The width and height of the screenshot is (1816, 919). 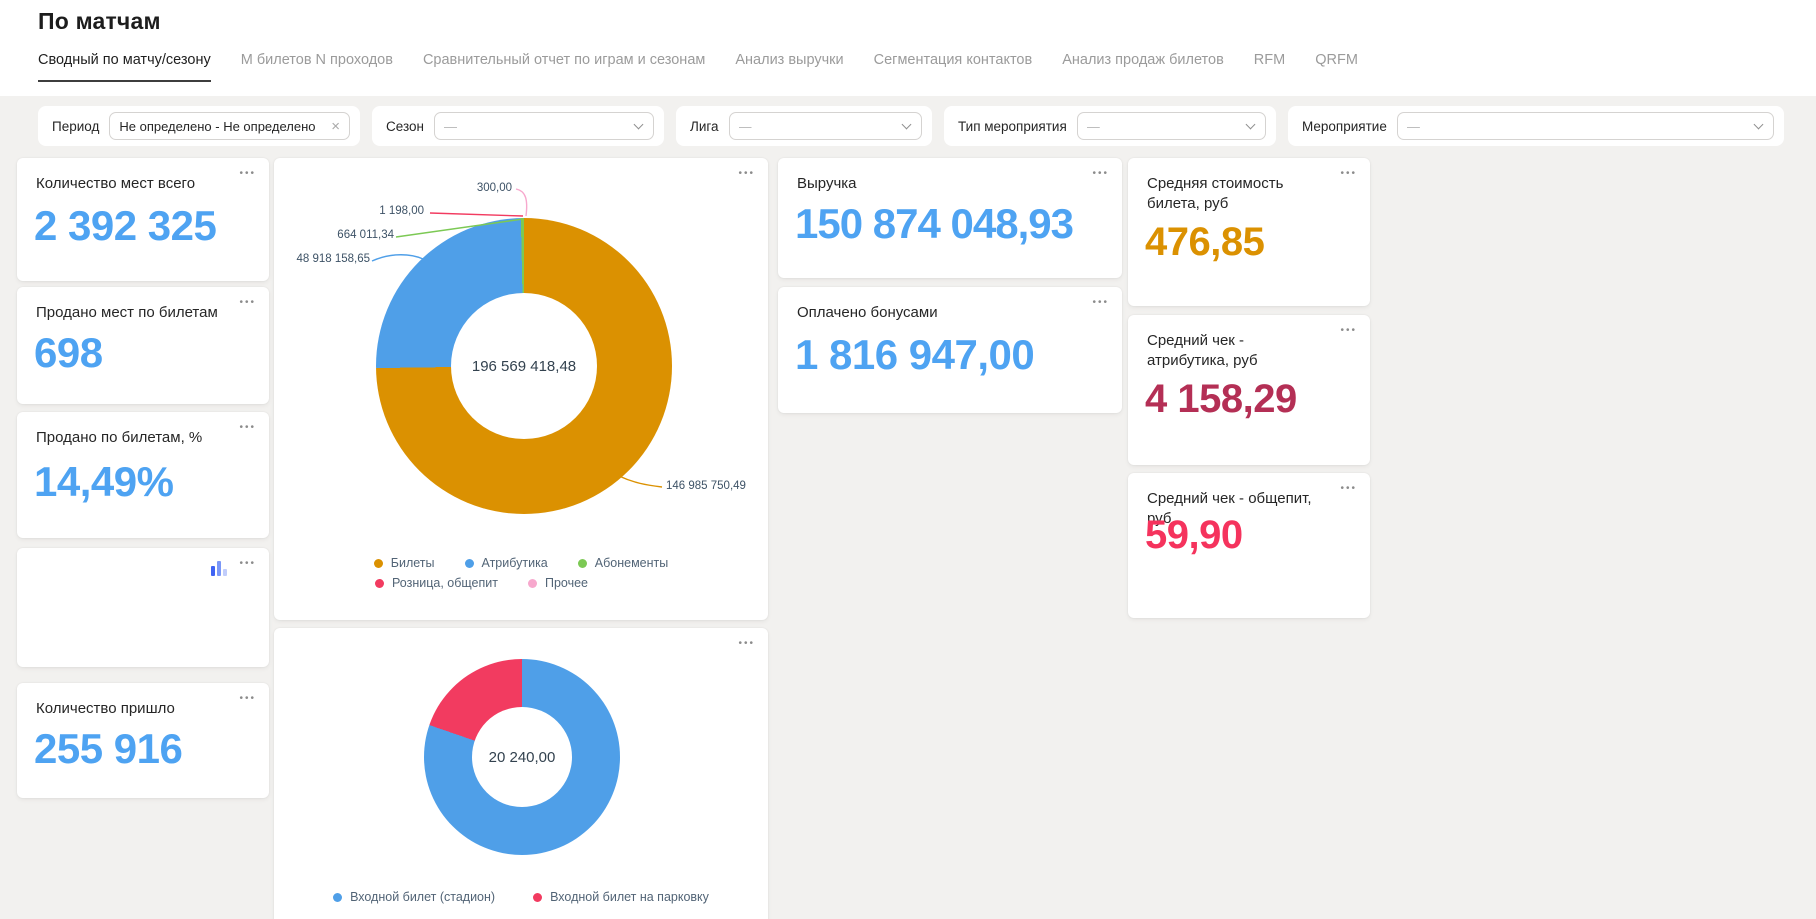 I want to click on kpi-title: Средний чек - атрибутика, руб, so click(x=1202, y=350).